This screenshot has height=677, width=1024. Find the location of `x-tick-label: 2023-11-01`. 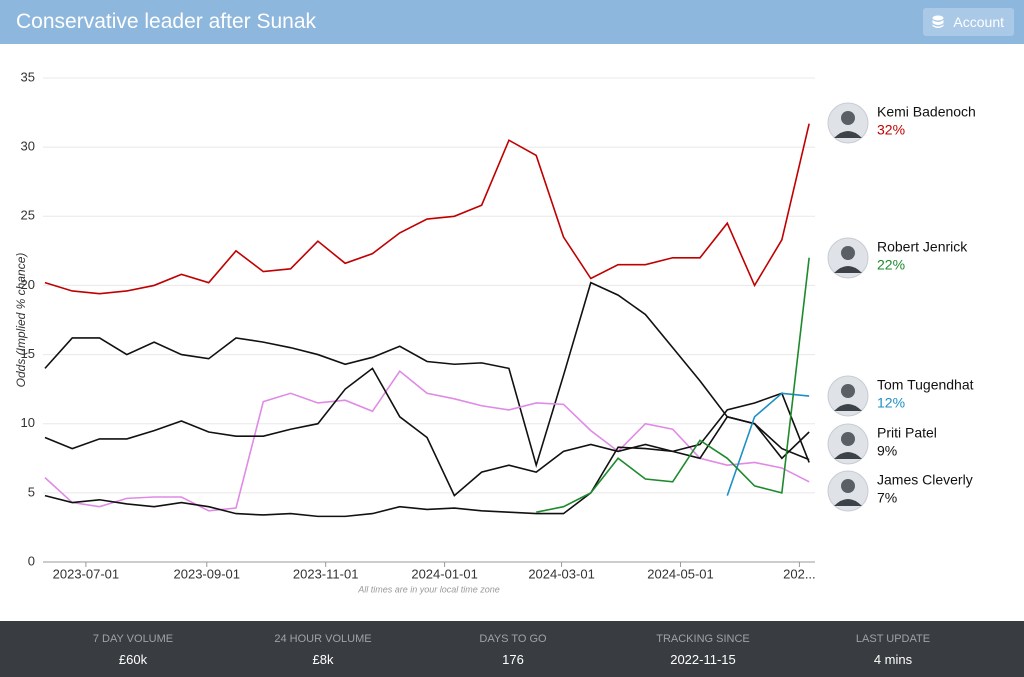

x-tick-label: 2023-11-01 is located at coordinates (326, 573).